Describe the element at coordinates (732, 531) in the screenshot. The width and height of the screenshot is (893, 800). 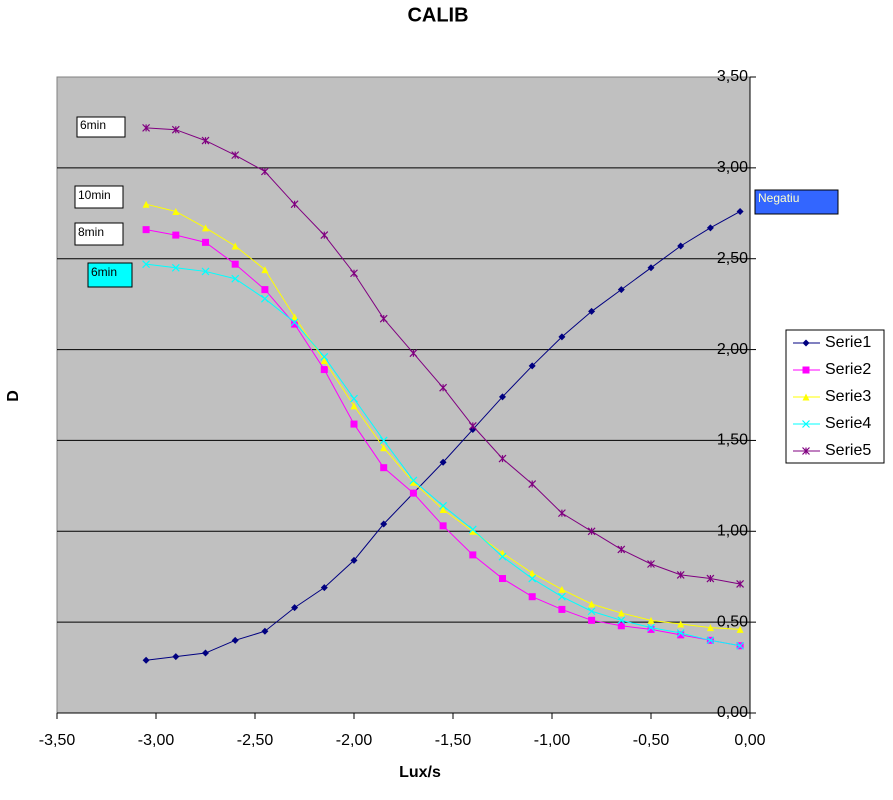
I see `y-tick-label: 1,00` at that location.